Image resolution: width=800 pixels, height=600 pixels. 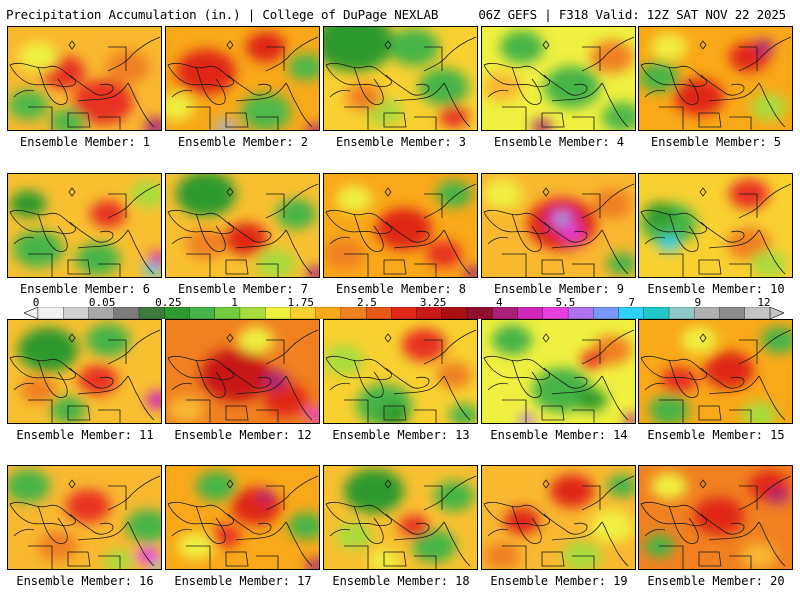 I want to click on colorbar-tick-label: 0.05, so click(x=102, y=302).